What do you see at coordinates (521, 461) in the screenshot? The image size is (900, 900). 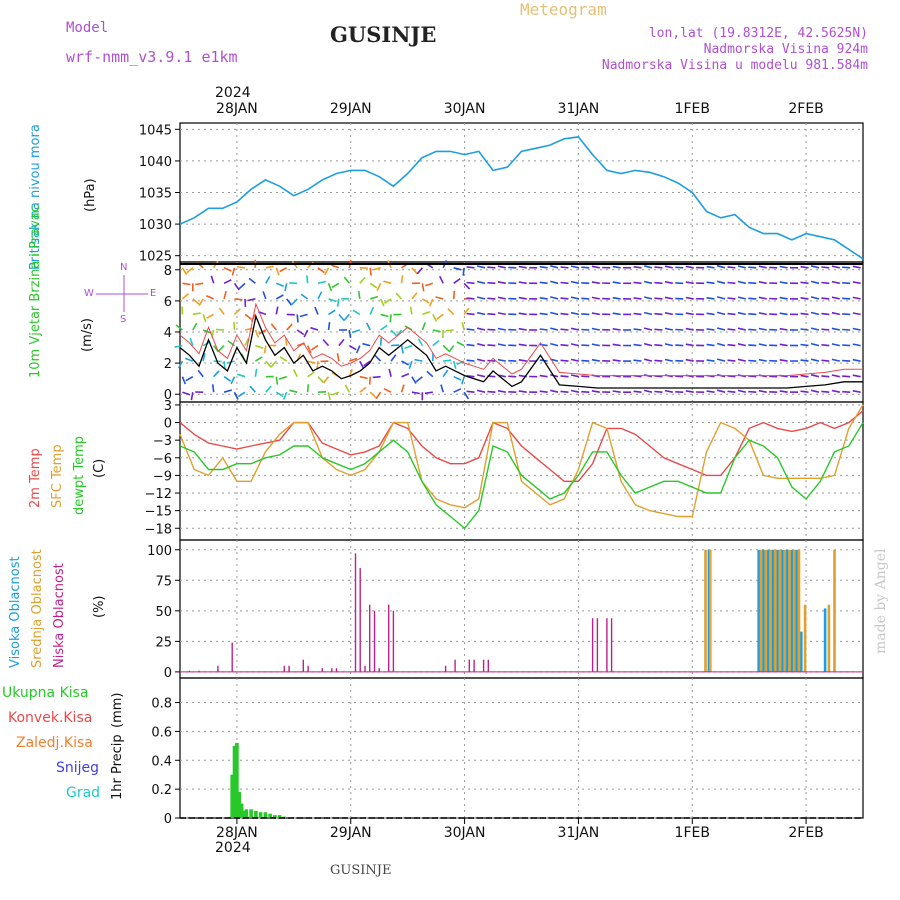 I see `temp-line-sfc` at bounding box center [521, 461].